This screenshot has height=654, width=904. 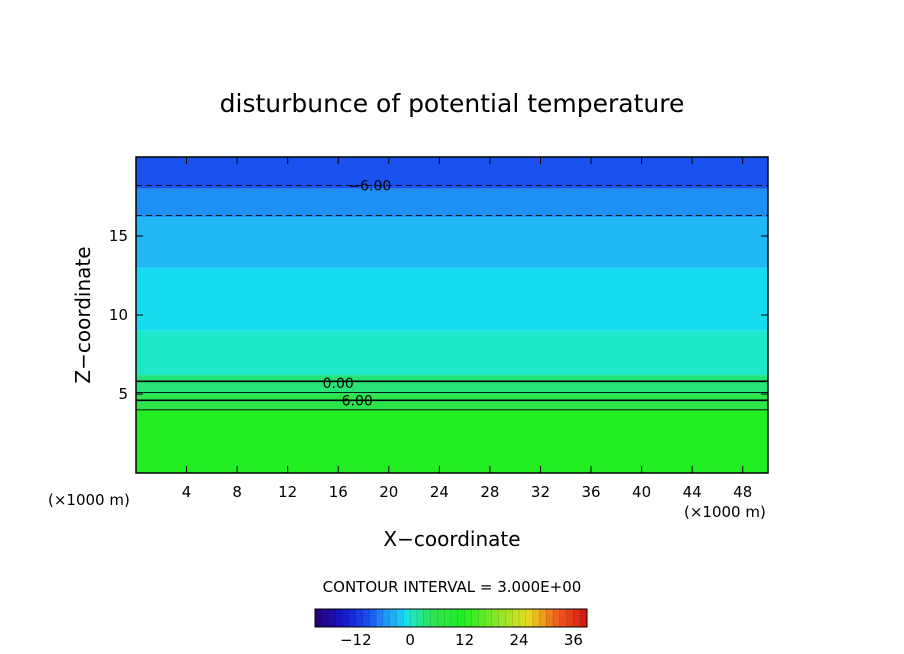 I want to click on contour-label: 6.00, so click(x=357, y=401).